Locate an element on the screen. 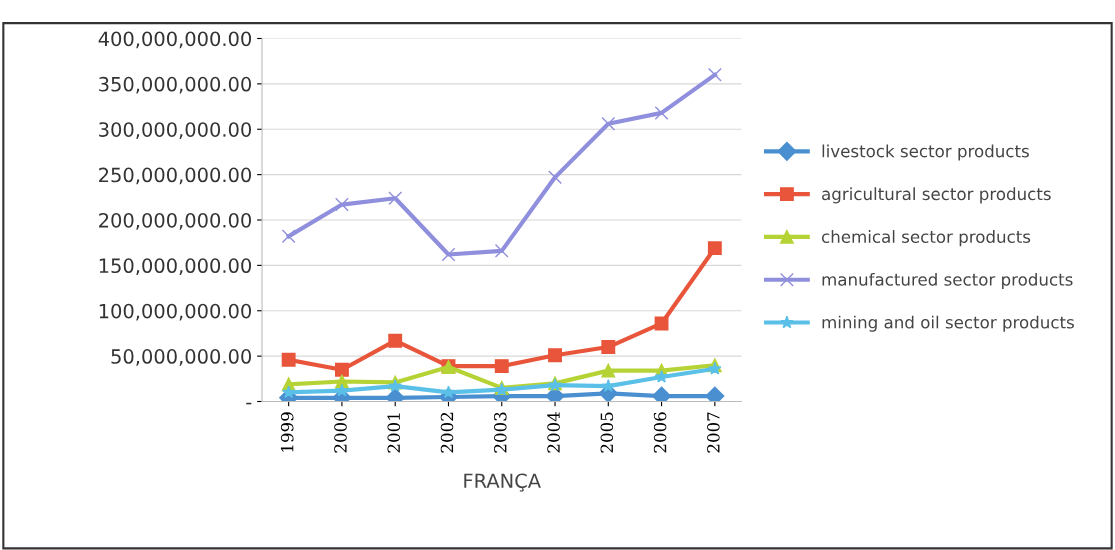 The width and height of the screenshot is (1115, 550). y-tick-label: 200,000,000.00 is located at coordinates (175, 221).